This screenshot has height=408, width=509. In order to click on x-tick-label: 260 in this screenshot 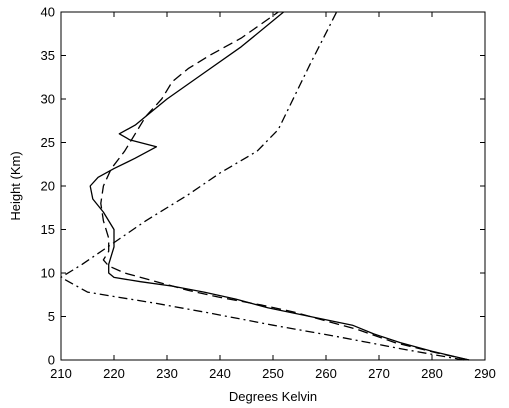, I will do `click(326, 373)`.